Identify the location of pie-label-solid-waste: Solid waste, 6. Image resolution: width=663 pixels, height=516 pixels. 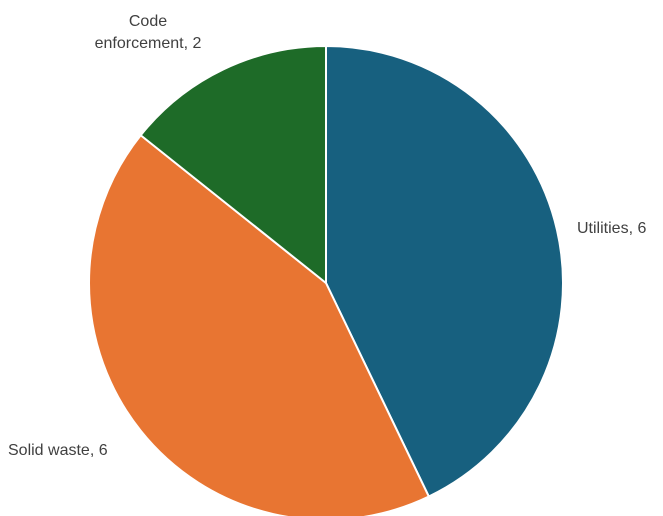
(58, 450).